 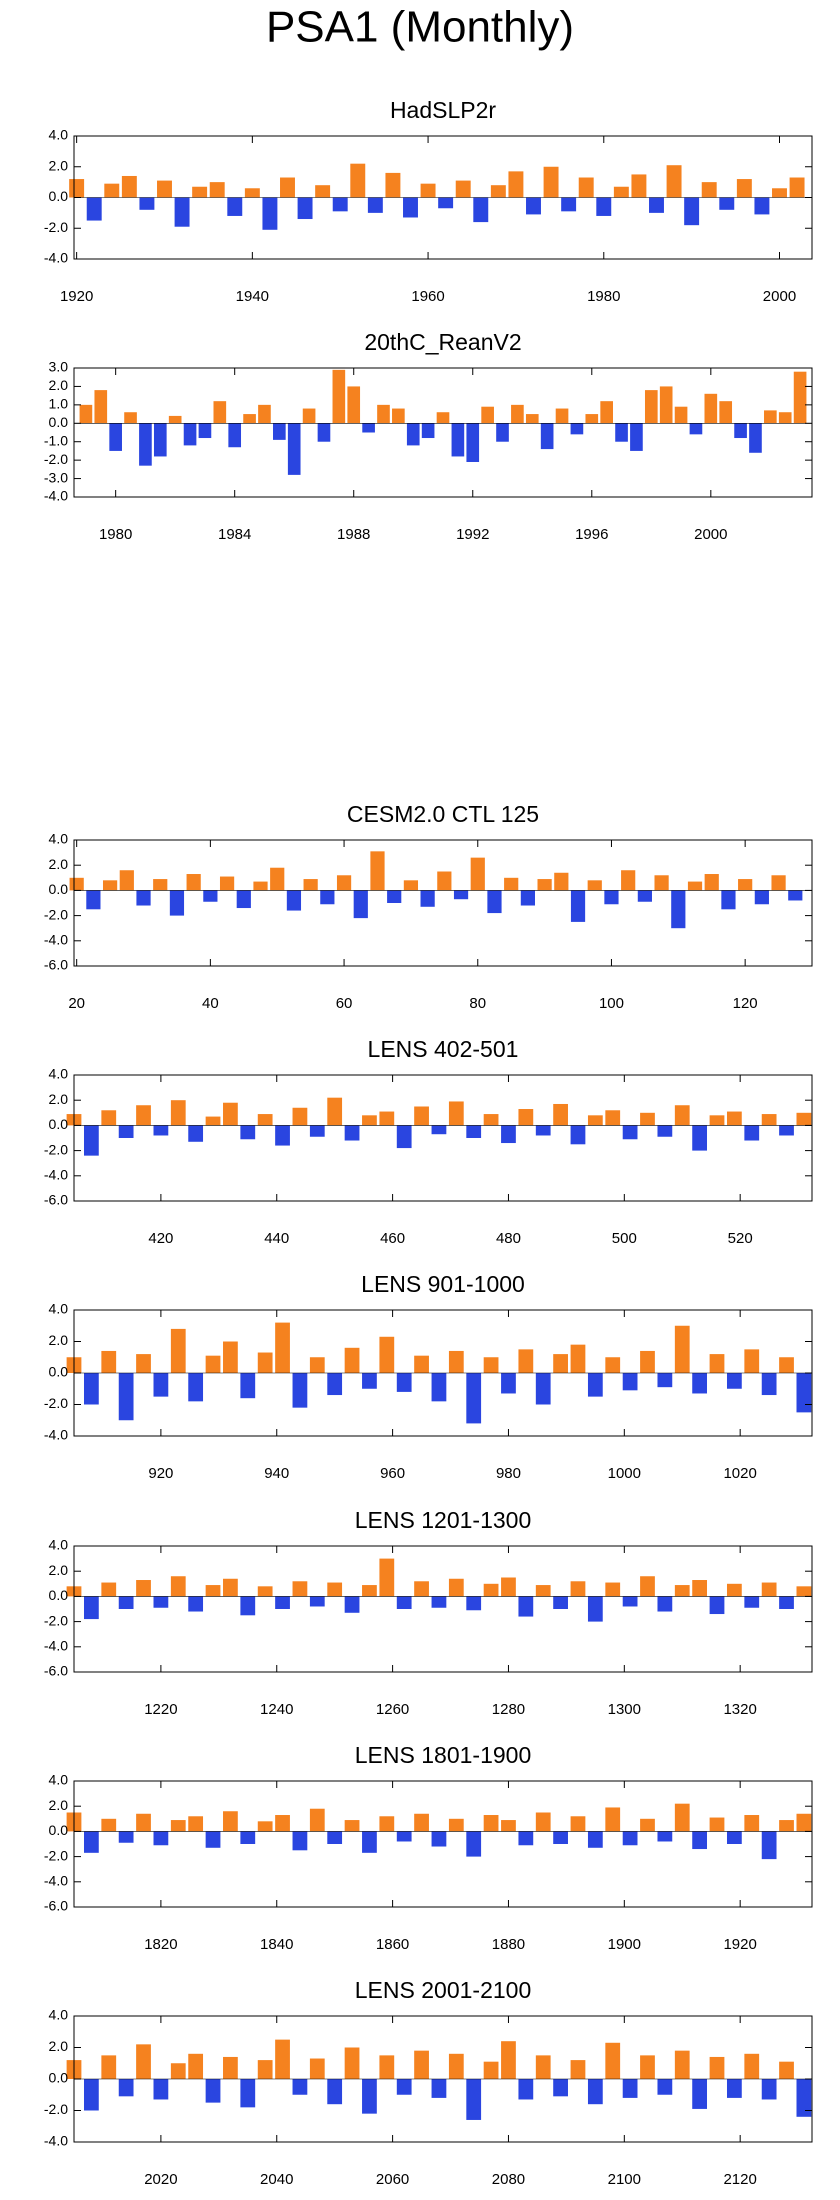 What do you see at coordinates (56, 440) in the screenshot?
I see `y-tick-label: -1.0` at bounding box center [56, 440].